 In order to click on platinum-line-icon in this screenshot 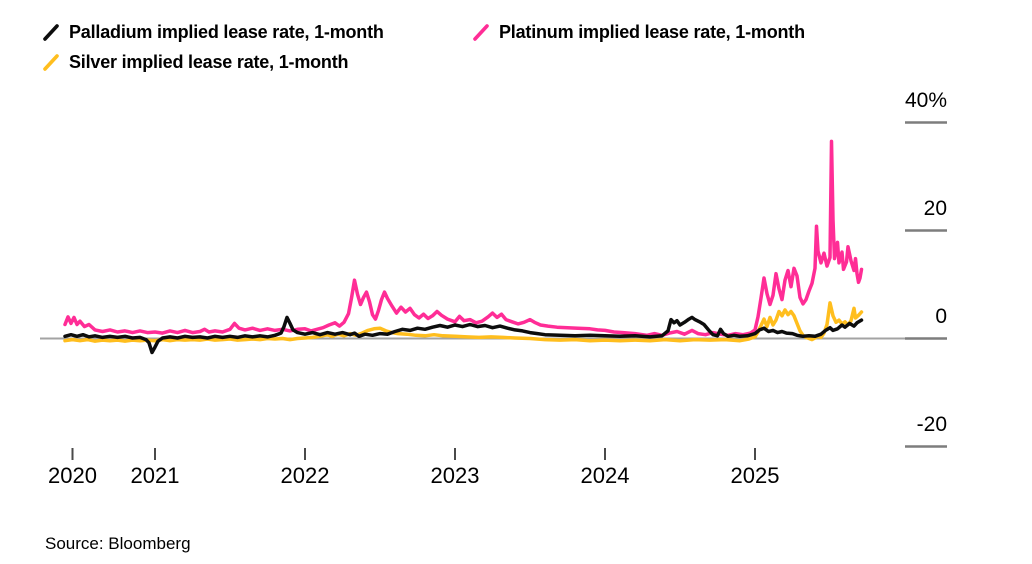, I will do `click(481, 32)`.